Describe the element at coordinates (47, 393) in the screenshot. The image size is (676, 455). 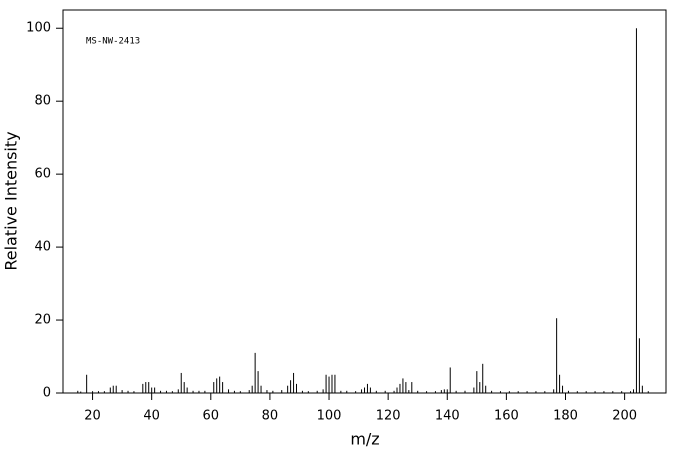
I see `y-tick-label: 0` at that location.